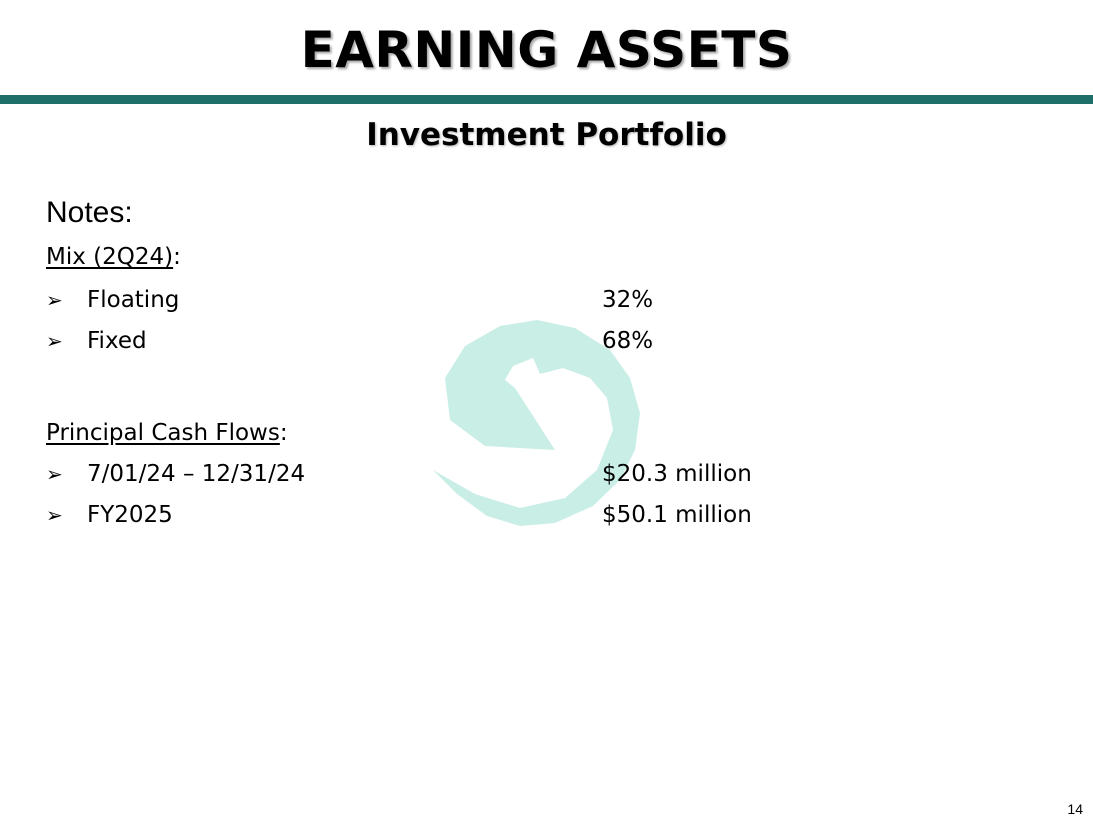 This screenshot has width=1093, height=839. Describe the element at coordinates (117, 341) in the screenshot. I see `mix-item-label: Fixed` at that location.